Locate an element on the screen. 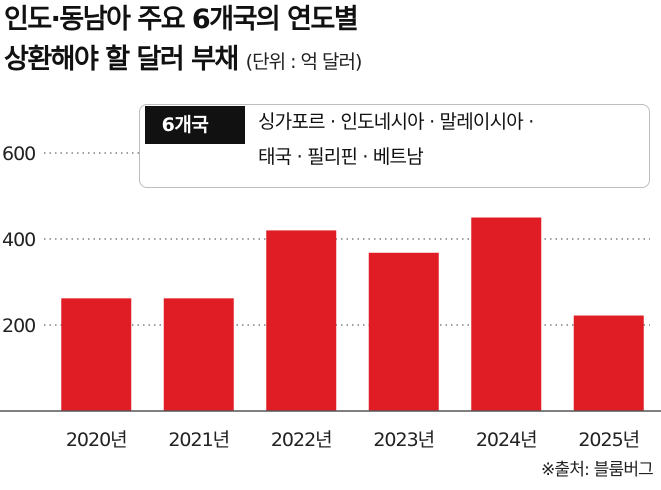  badge-arrow-shape is located at coordinates (195, 125).